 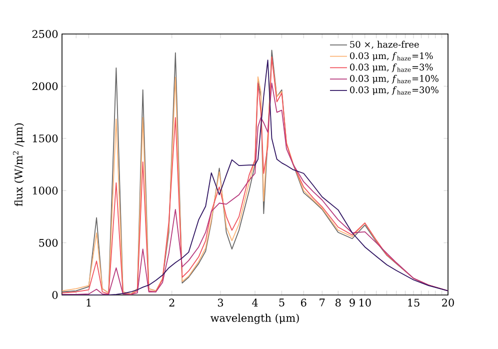 What do you see at coordinates (254, 319) in the screenshot?
I see `x-axis-title: wavelength (μm)` at bounding box center [254, 319].